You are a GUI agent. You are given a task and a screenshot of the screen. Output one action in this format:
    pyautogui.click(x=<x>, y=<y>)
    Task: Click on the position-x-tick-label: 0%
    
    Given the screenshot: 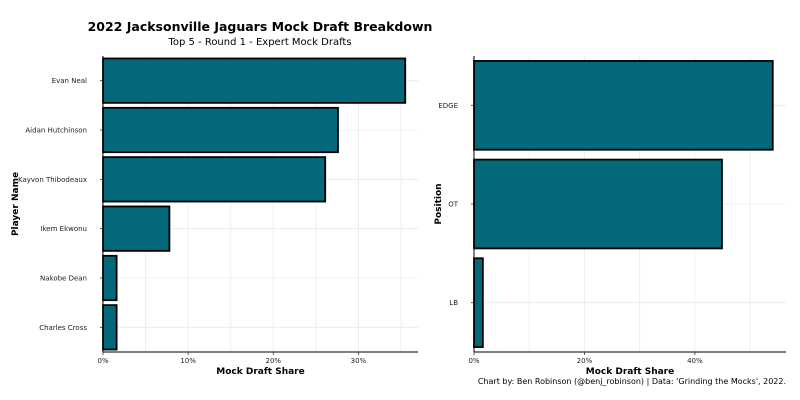 What is the action you would take?
    pyautogui.click(x=473, y=361)
    